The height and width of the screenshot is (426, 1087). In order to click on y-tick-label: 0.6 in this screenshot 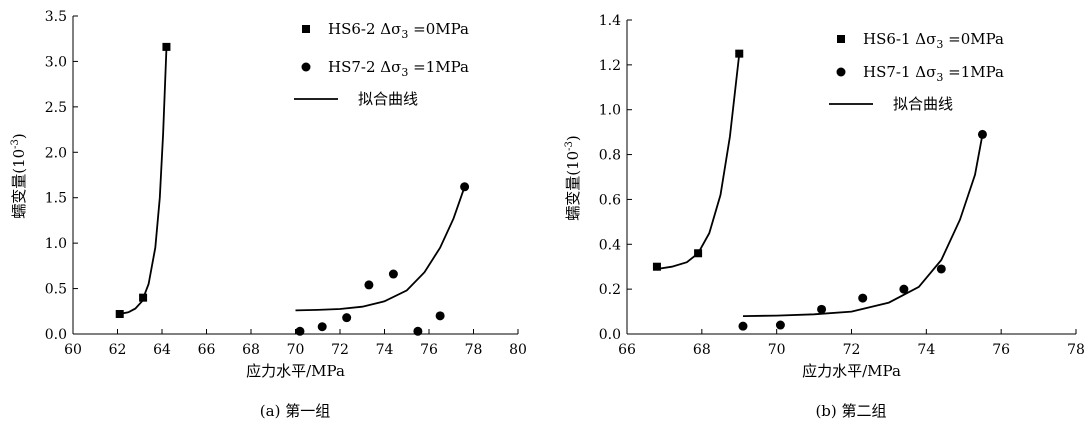, I will do `click(610, 200)`.